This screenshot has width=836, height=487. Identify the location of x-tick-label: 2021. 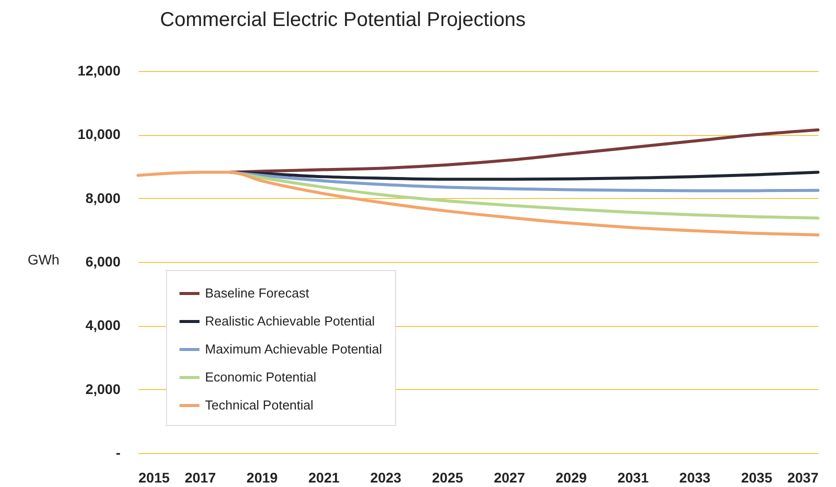
(324, 478).